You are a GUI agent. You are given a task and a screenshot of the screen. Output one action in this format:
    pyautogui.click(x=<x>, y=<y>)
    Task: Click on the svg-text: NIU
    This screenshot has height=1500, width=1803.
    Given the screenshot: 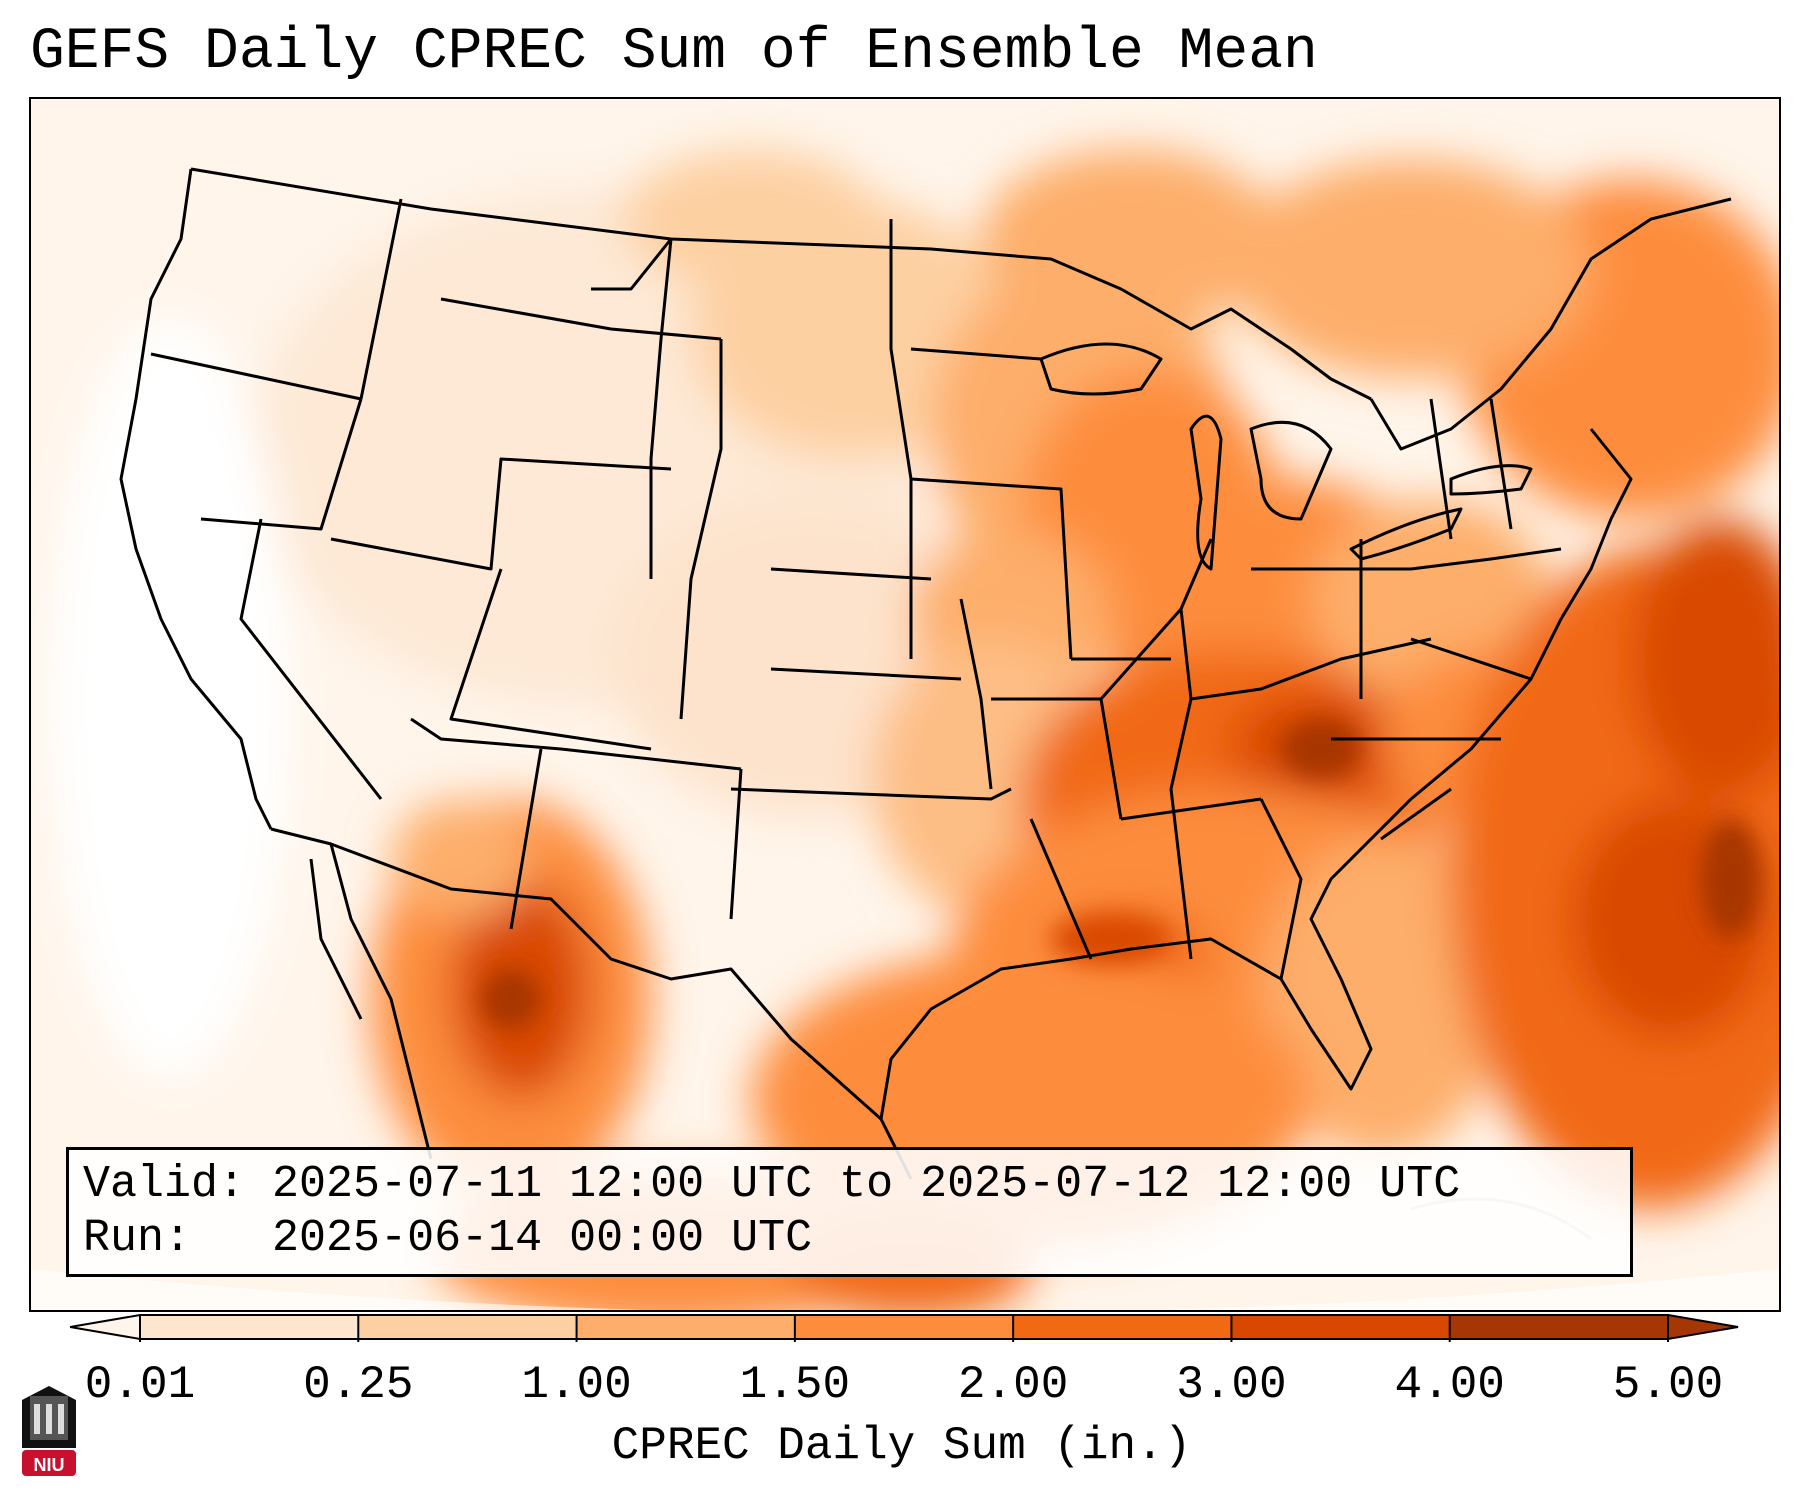 What is the action you would take?
    pyautogui.click(x=49, y=1465)
    